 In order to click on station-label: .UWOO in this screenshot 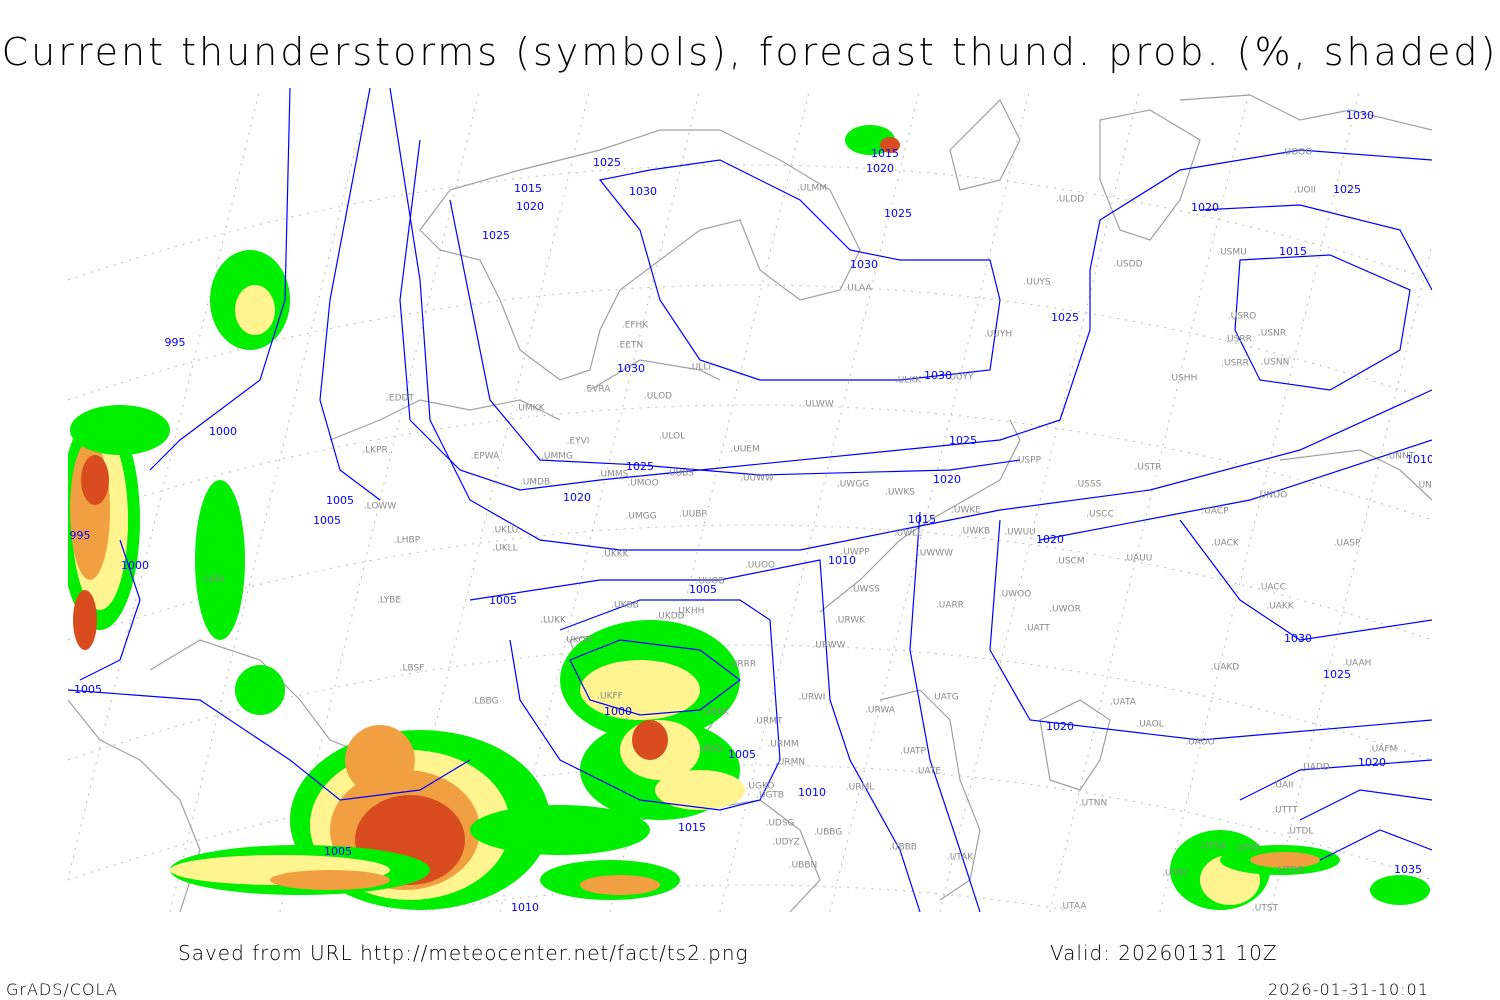, I will do `click(1015, 595)`.